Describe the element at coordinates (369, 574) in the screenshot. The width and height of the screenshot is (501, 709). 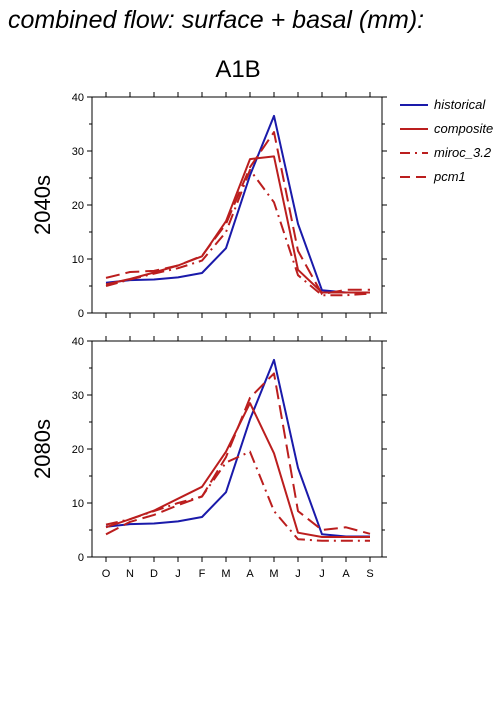
I see `x-tick-label: S` at that location.